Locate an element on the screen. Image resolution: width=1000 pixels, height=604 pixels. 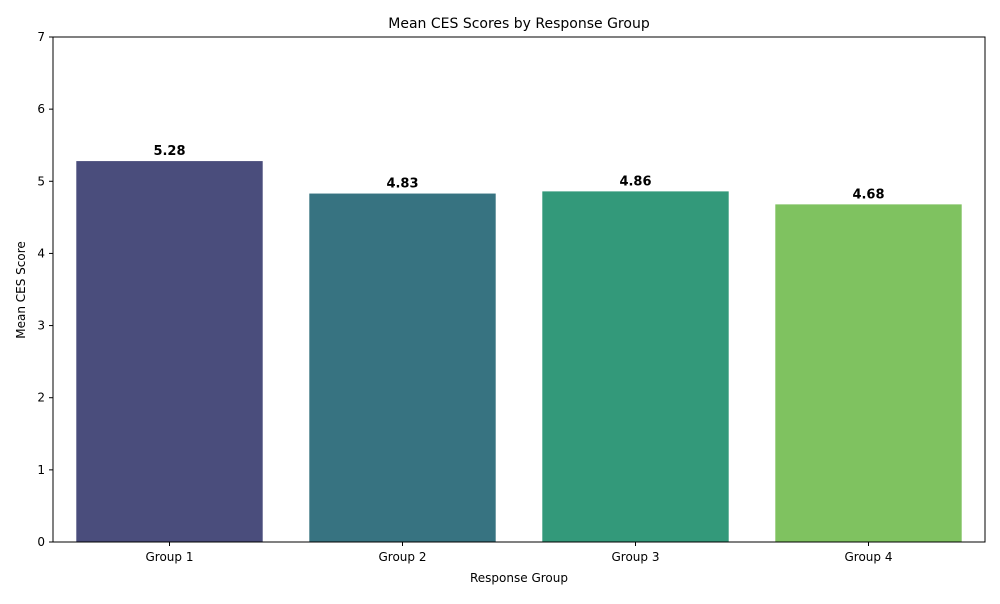
x-tick-label: Group 1 is located at coordinates (170, 557).